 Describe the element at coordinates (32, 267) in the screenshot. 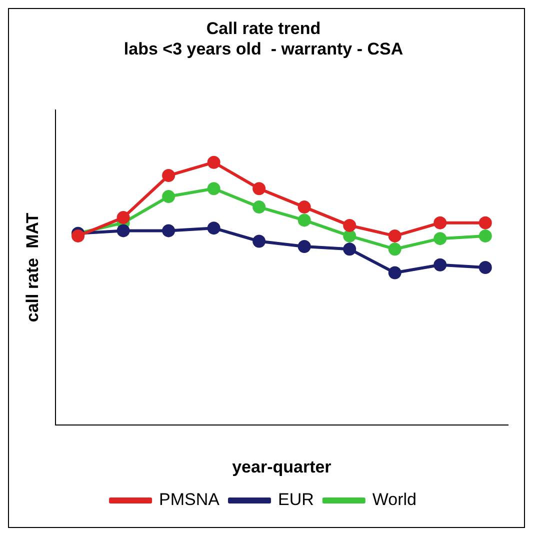

I see `y-axis-title: call rate MAT` at that location.